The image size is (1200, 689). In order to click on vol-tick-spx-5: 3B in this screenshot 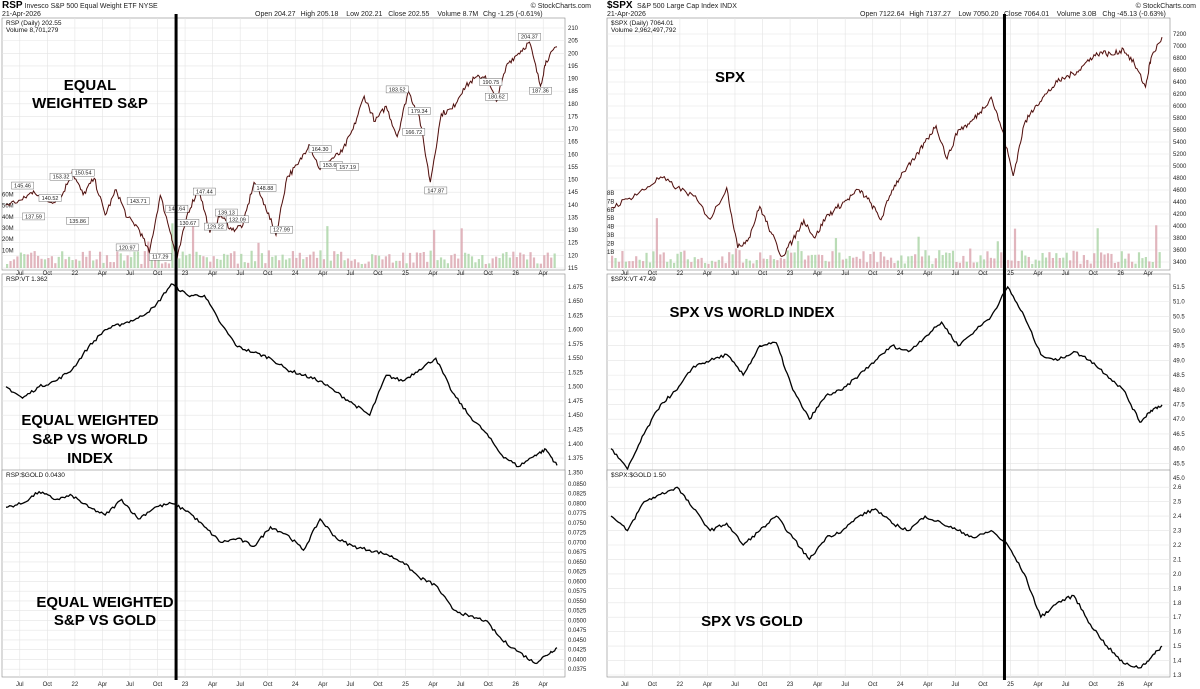, I will do `click(610, 236)`.